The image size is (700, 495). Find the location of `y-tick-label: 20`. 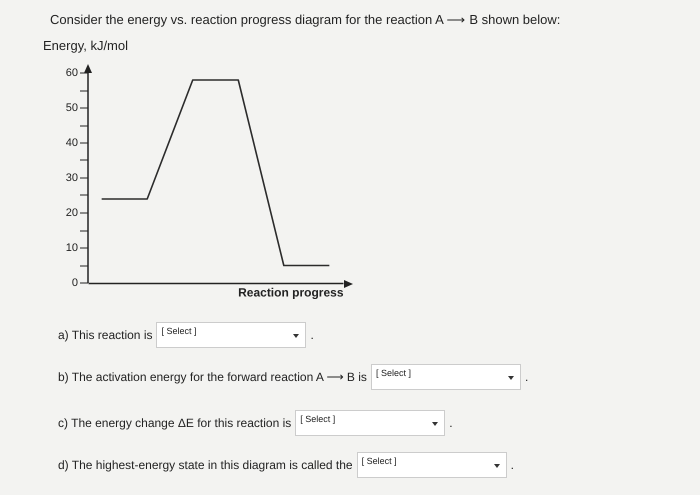

y-tick-label: 20 is located at coordinates (72, 213).